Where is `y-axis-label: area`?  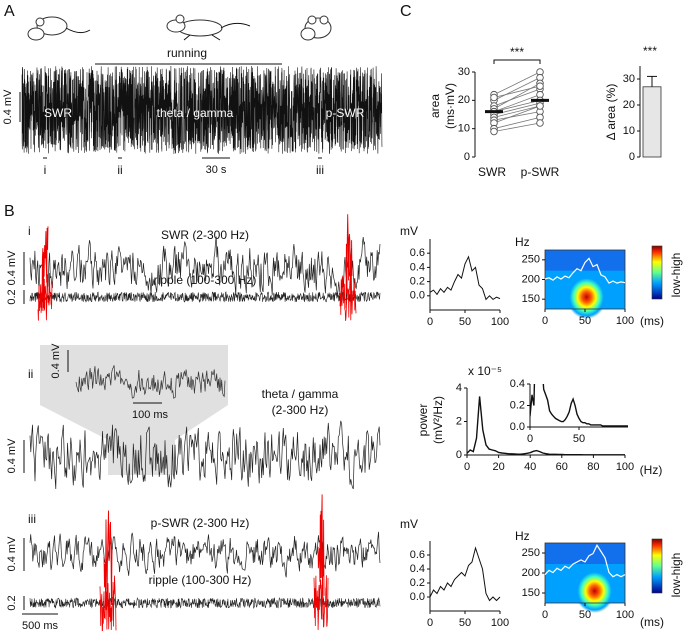
y-axis-label: area is located at coordinates (435, 106).